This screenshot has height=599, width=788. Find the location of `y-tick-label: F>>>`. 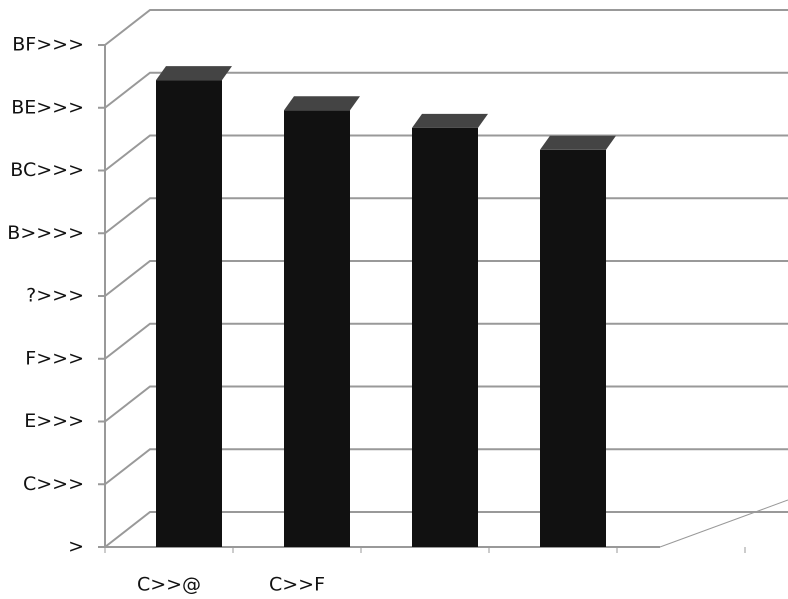

y-tick-label: F>>> is located at coordinates (54, 358).